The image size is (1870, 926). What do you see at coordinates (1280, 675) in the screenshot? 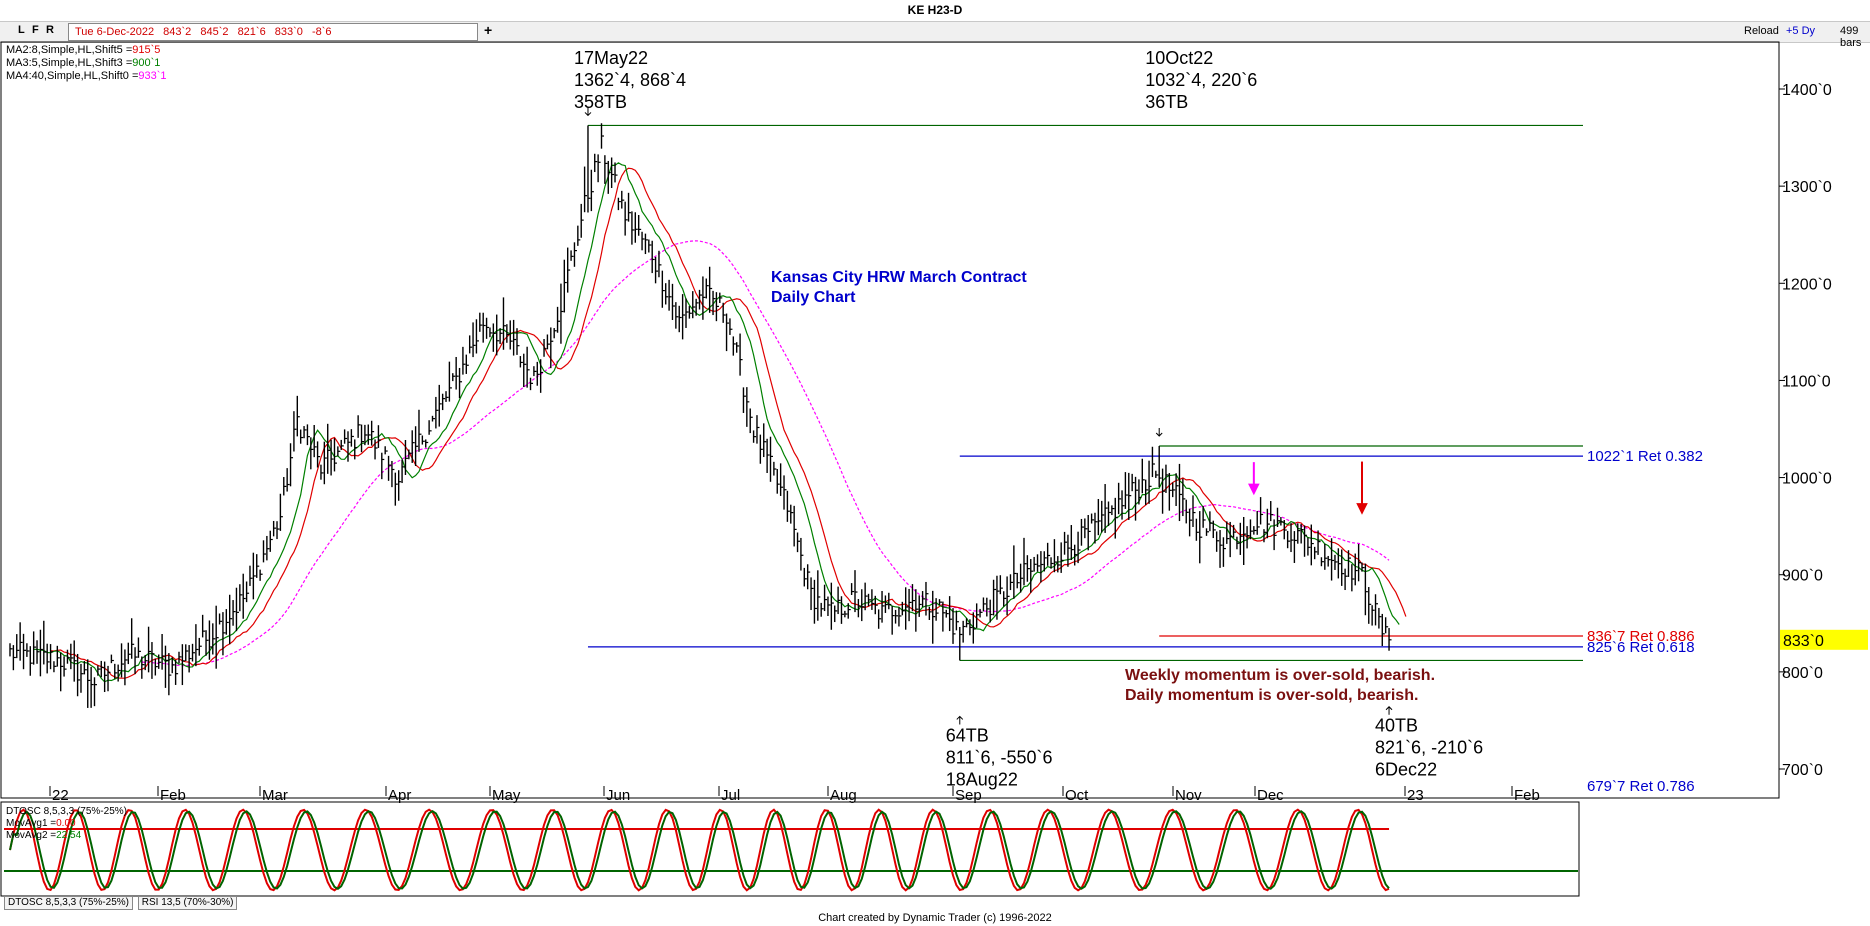
I see `weekly-momentum-text: Weekly momentum is over-sold, bearish.` at bounding box center [1280, 675].